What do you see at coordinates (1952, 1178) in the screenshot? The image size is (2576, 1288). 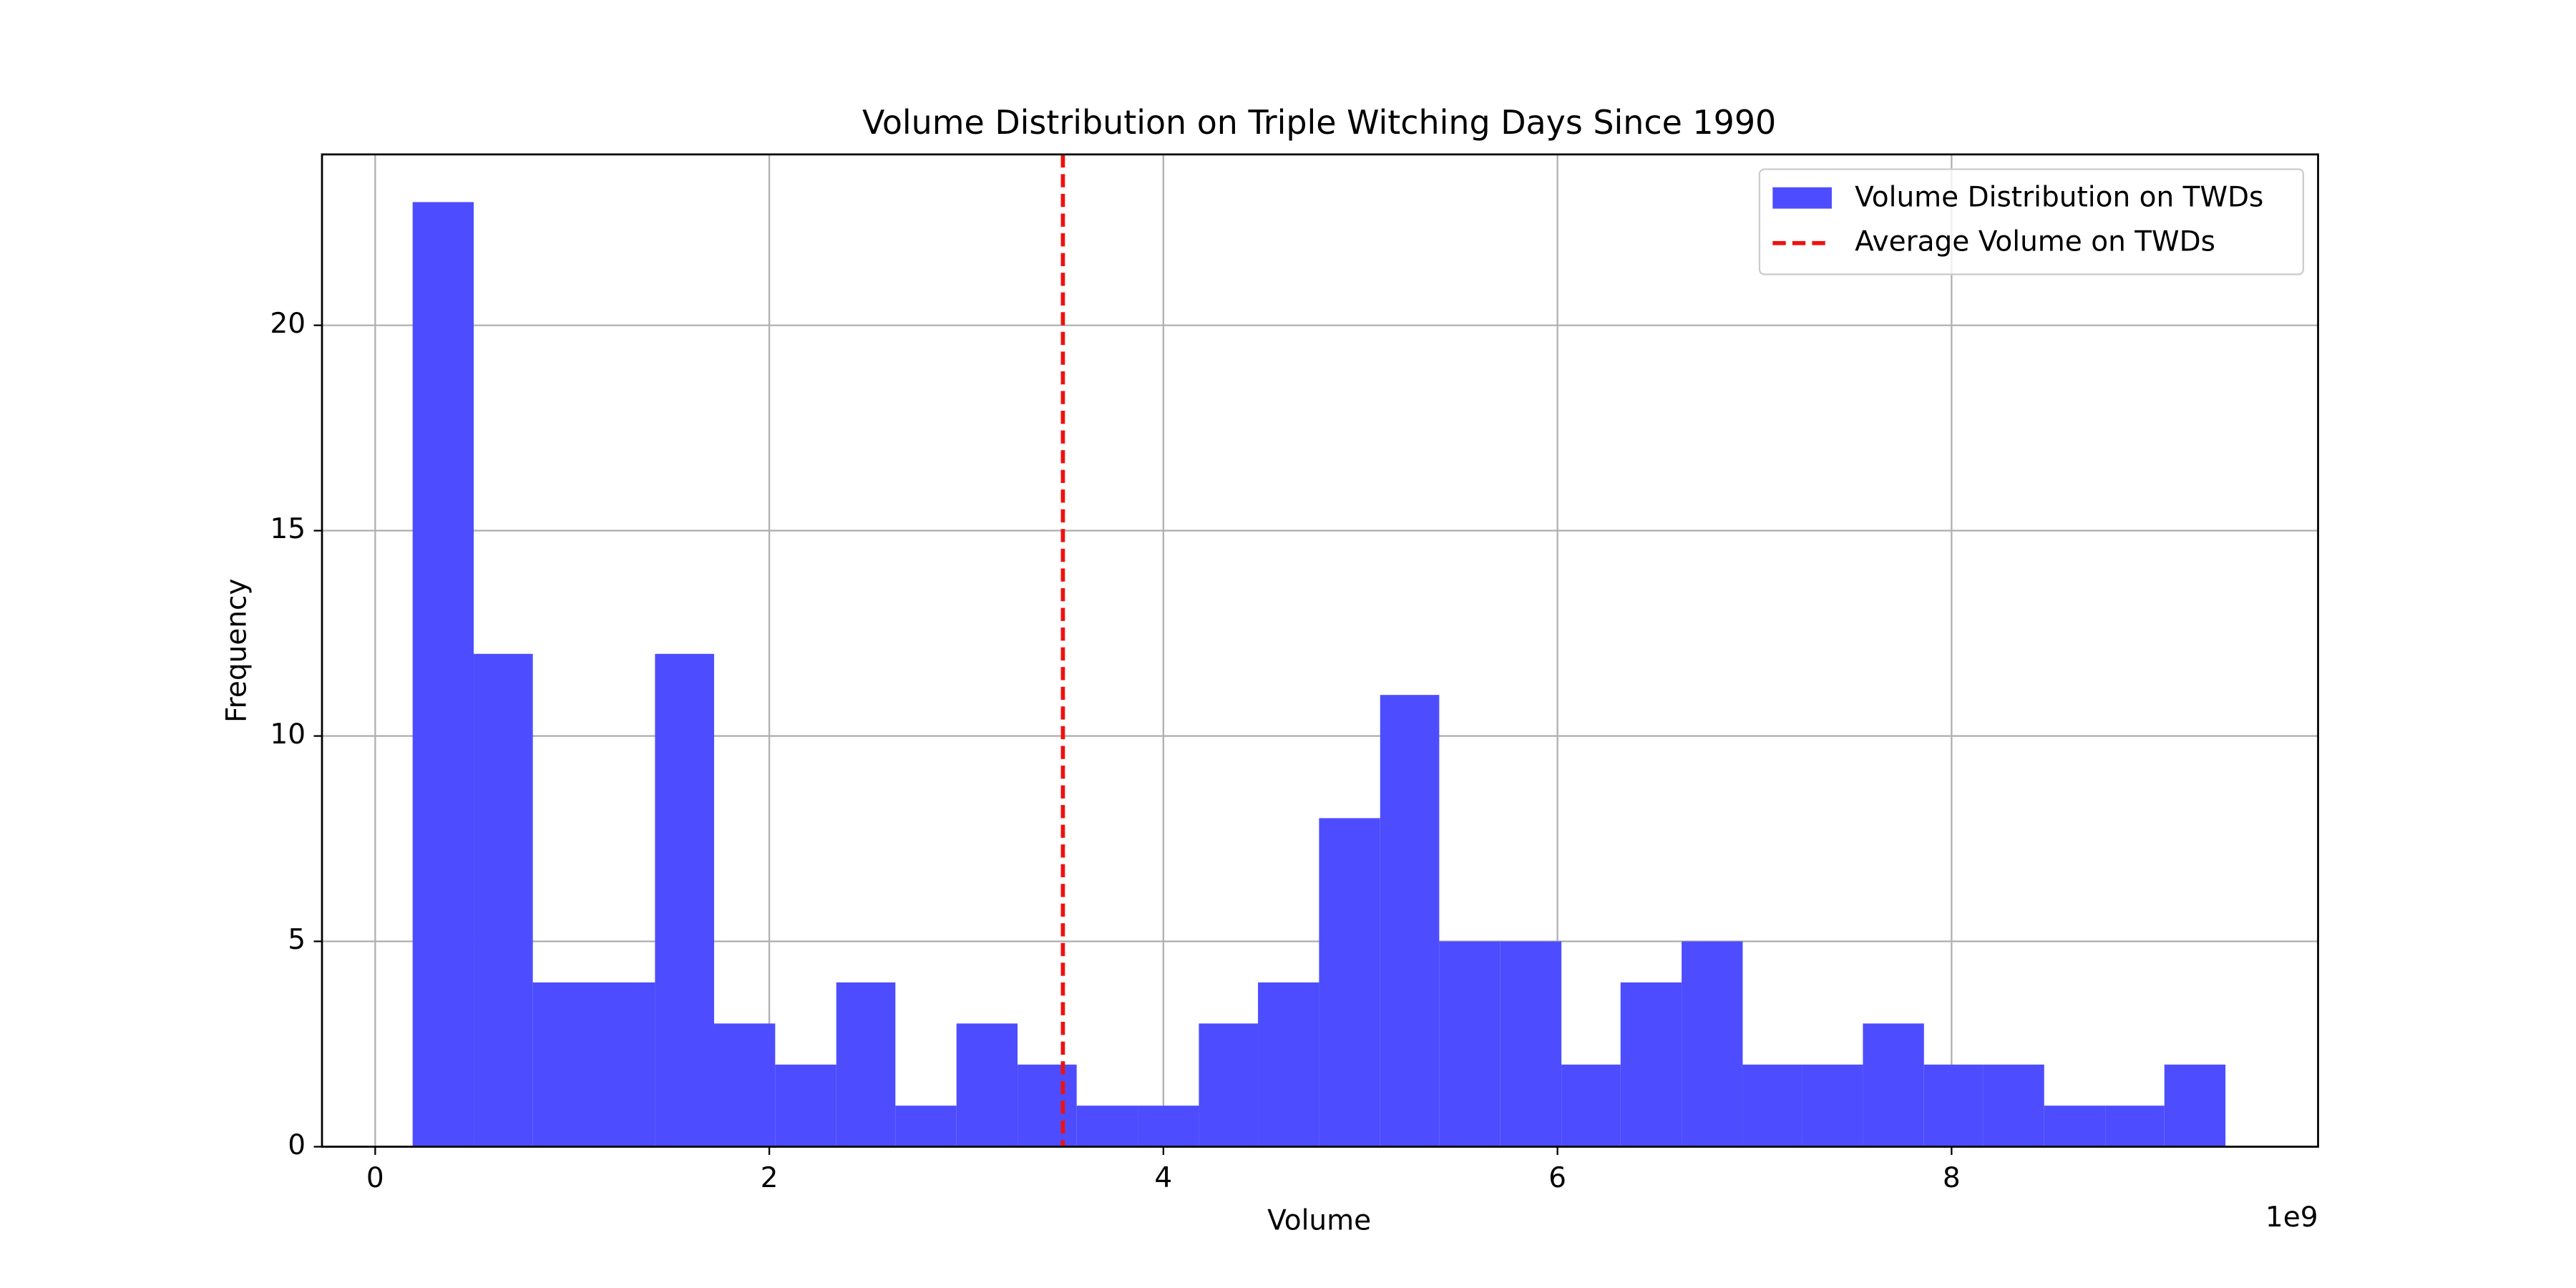 I see `x-tick-label: 8` at bounding box center [1952, 1178].